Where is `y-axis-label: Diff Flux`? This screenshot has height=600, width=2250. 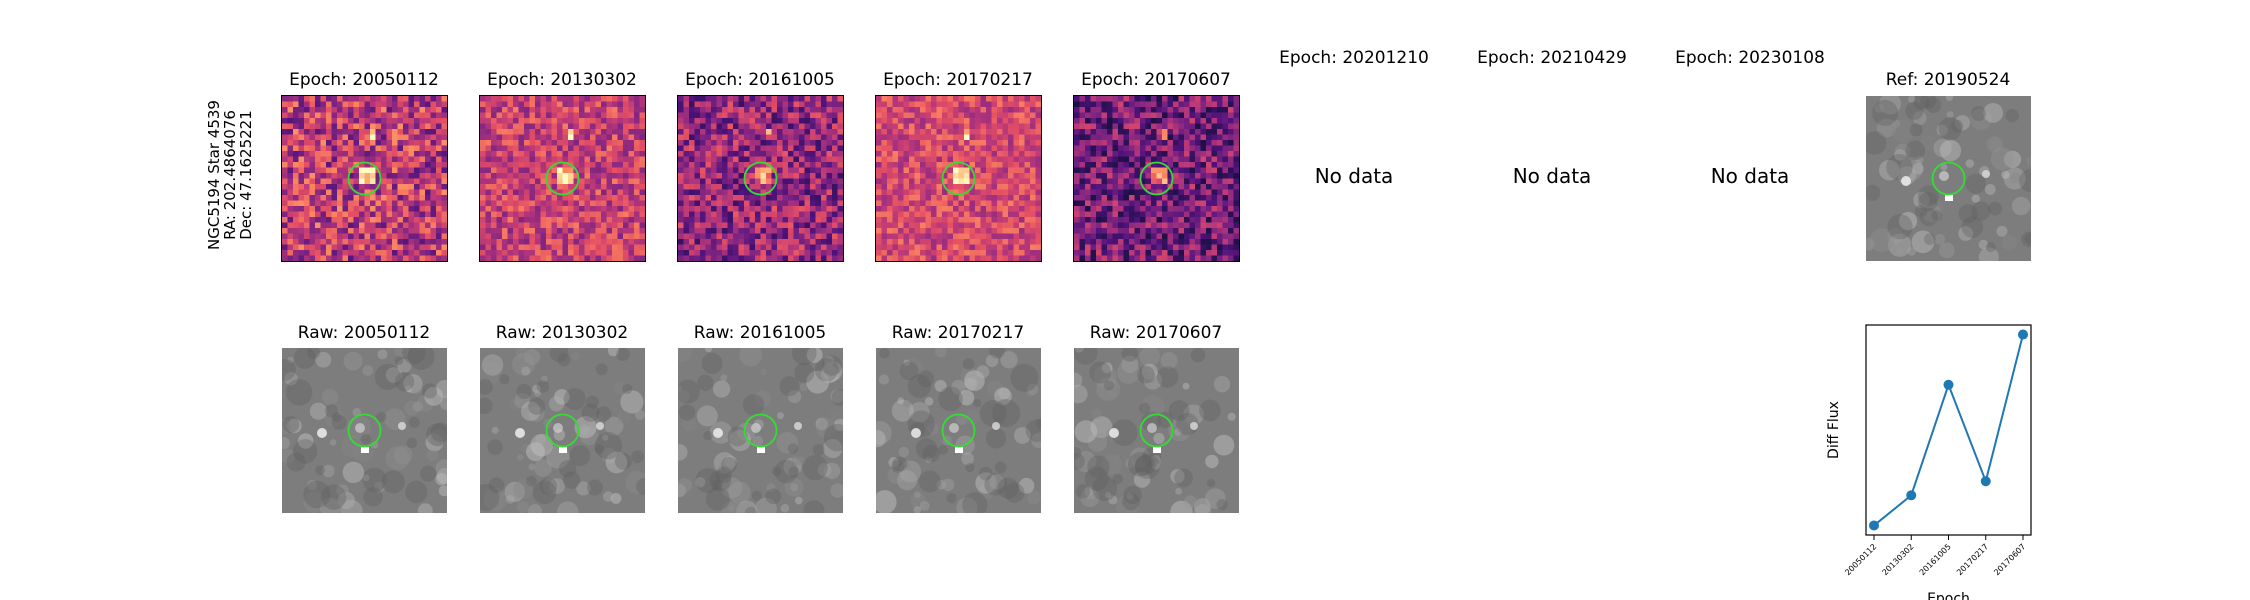
y-axis-label: Diff Flux is located at coordinates (1834, 430).